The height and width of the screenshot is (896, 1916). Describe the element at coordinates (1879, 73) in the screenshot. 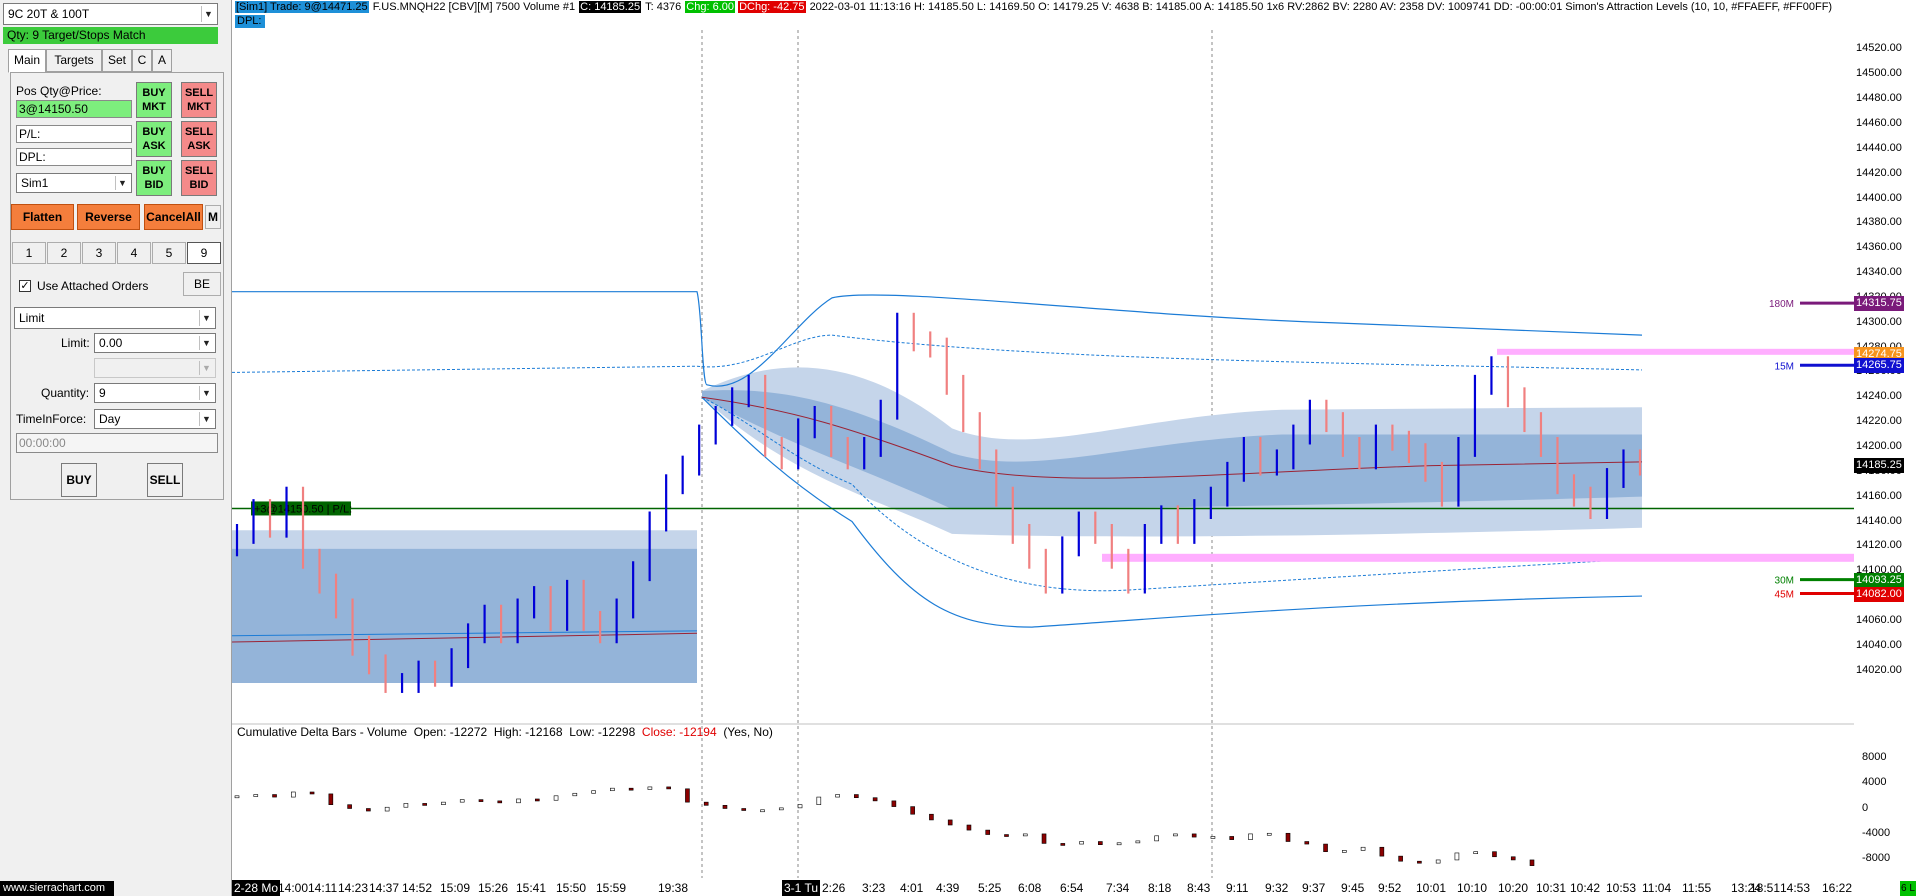

I see `price-axis-label: 14500.00` at that location.